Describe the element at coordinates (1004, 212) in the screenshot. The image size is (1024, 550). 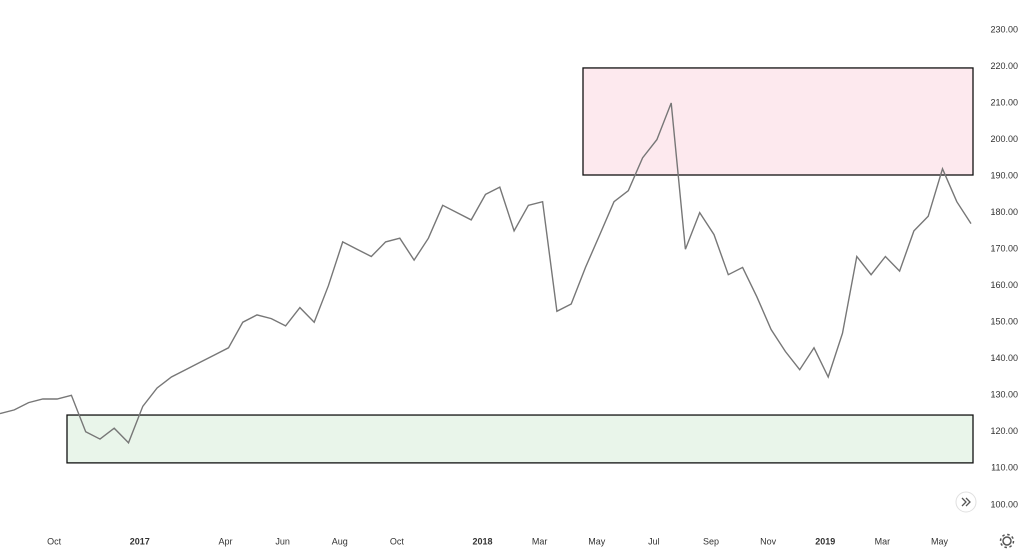
I see `y-tick-label: 180.00` at that location.